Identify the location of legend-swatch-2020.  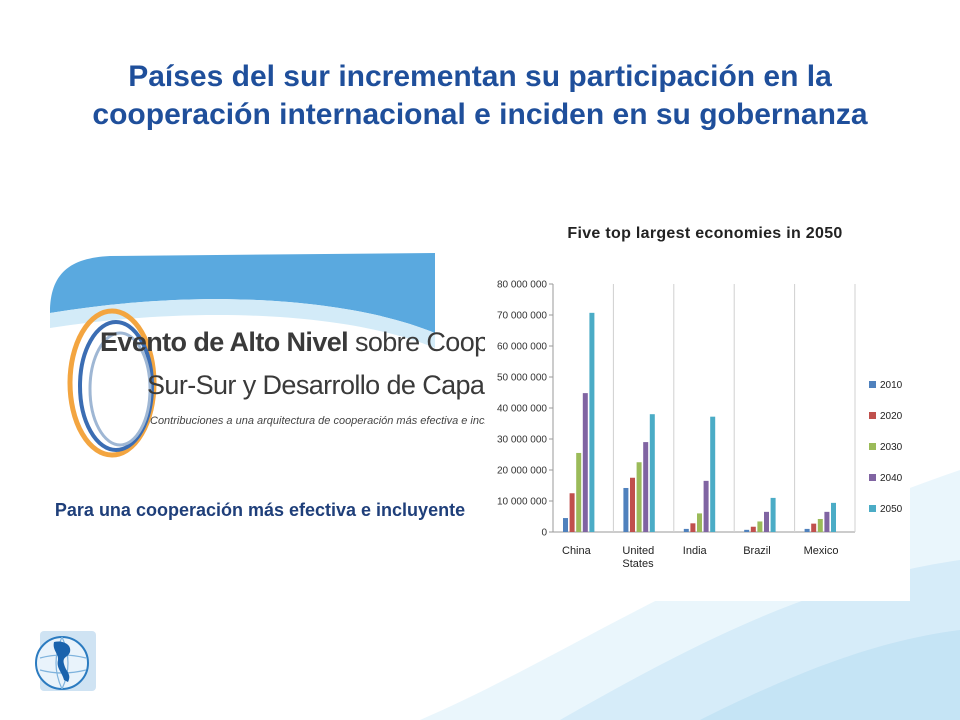
(872, 415).